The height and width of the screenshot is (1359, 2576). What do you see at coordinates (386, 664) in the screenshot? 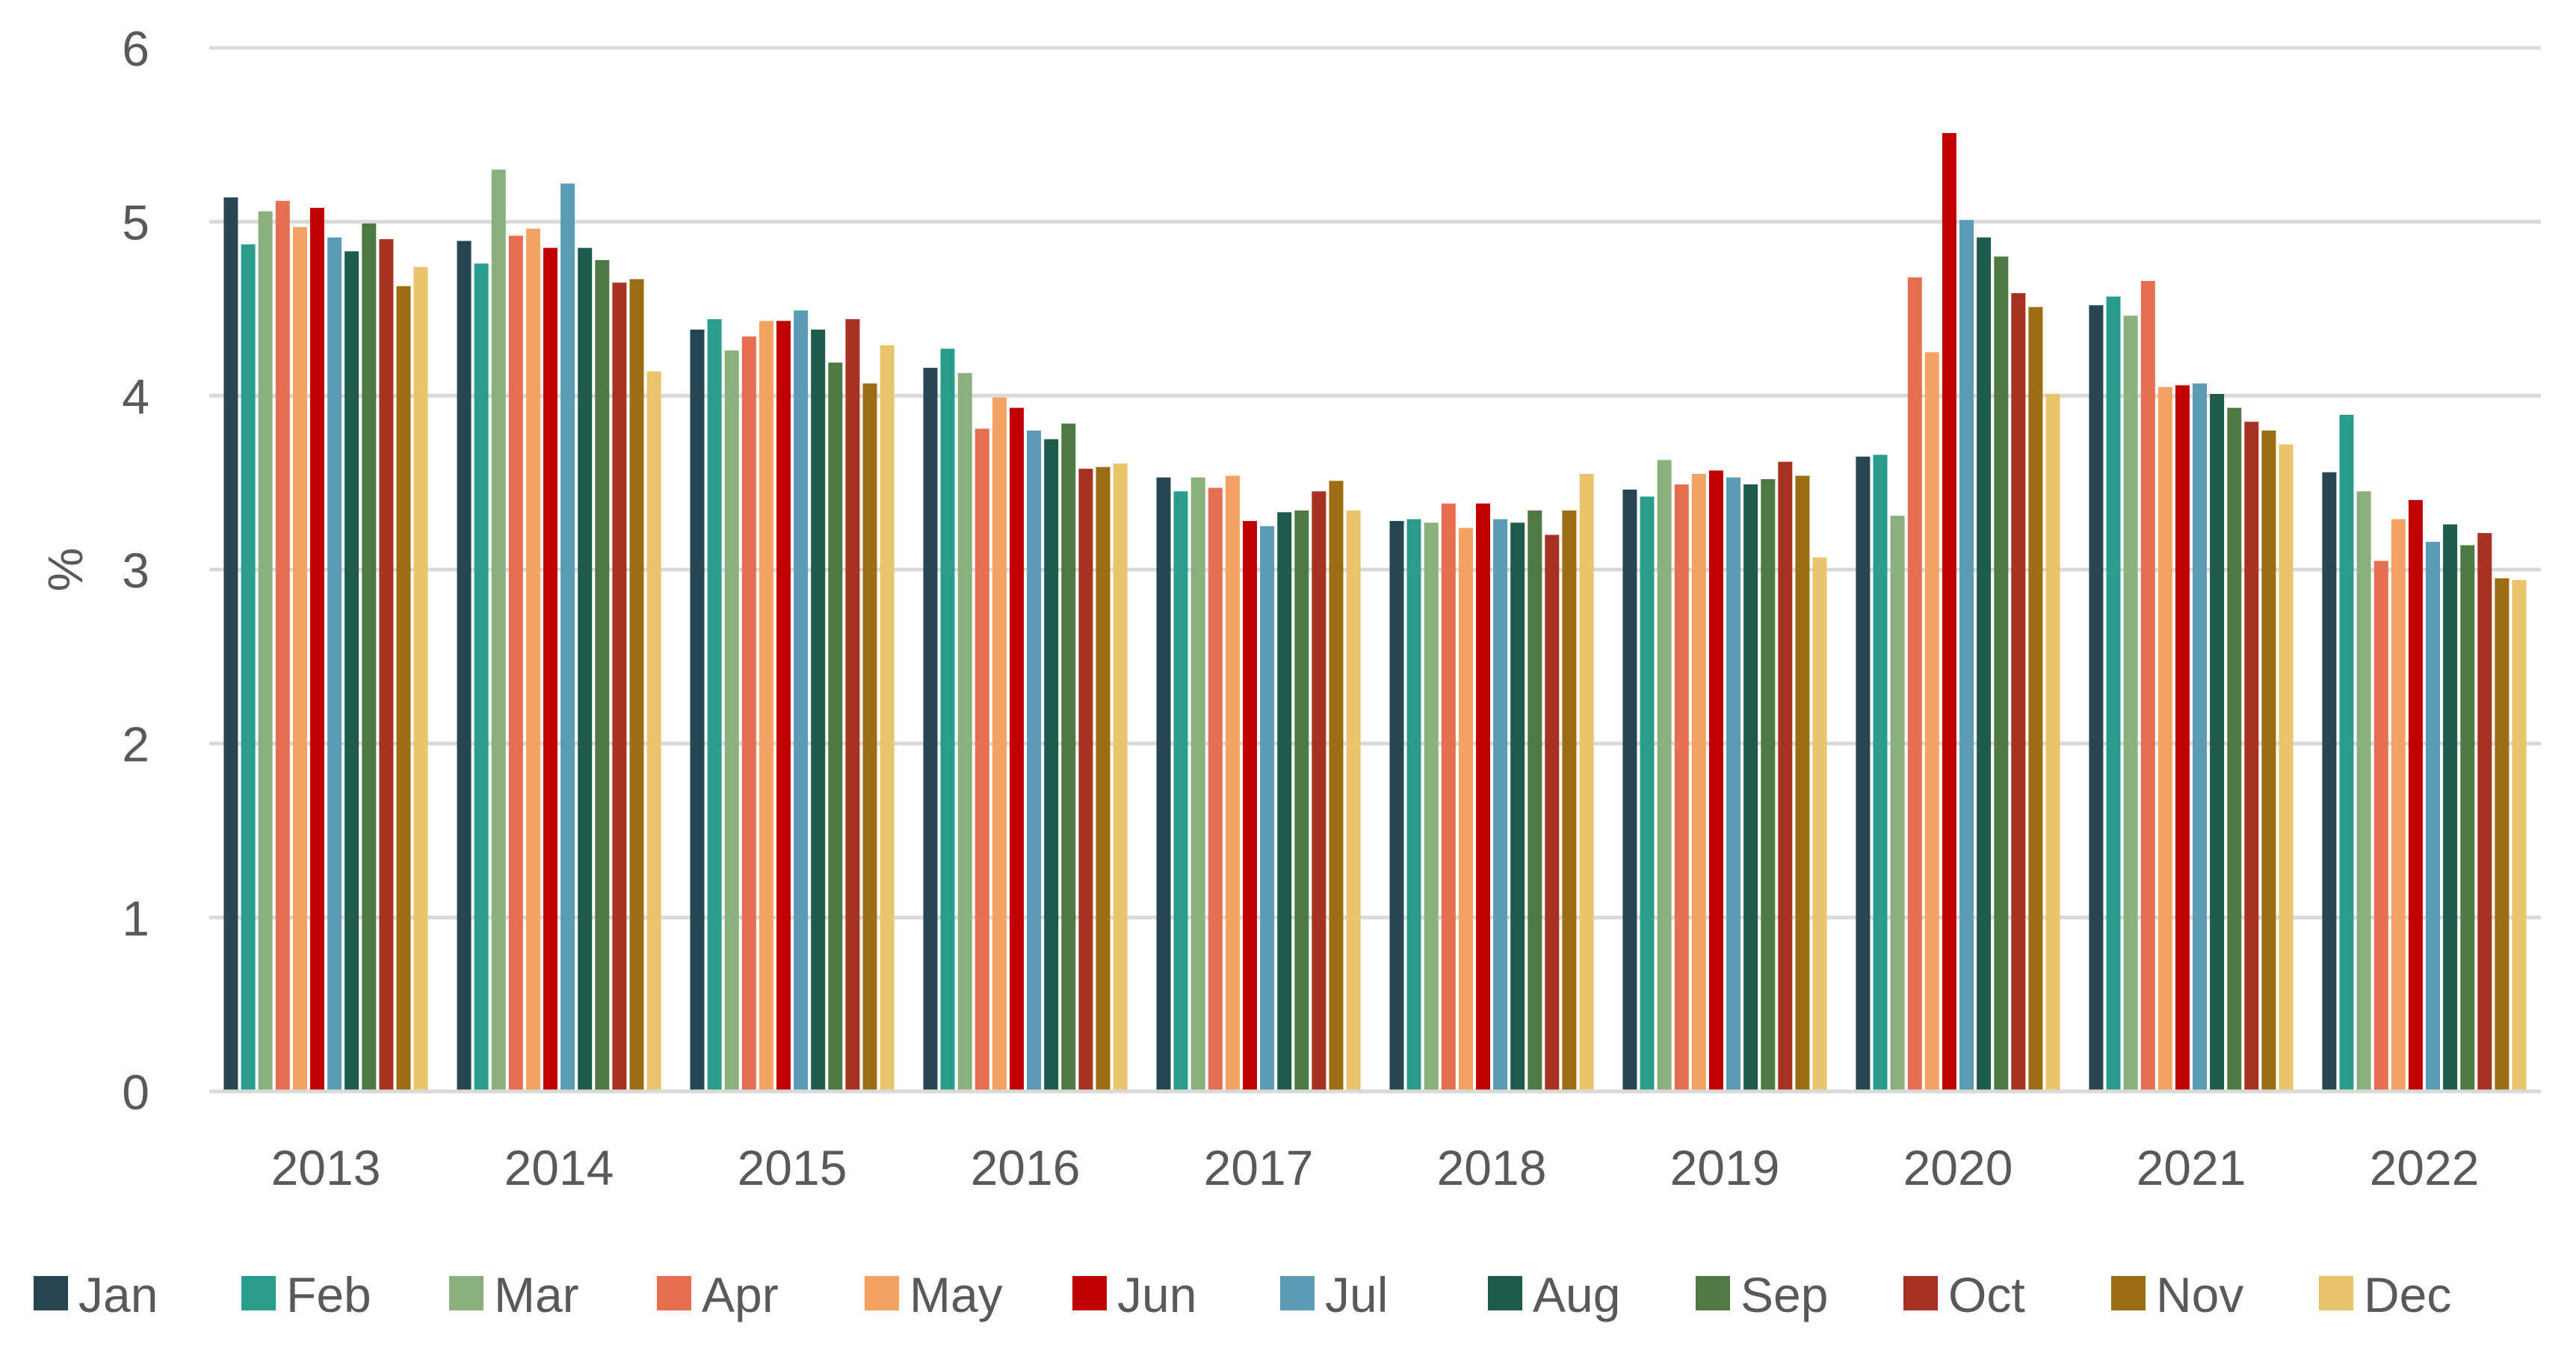
I see `bar-oct-2013` at bounding box center [386, 664].